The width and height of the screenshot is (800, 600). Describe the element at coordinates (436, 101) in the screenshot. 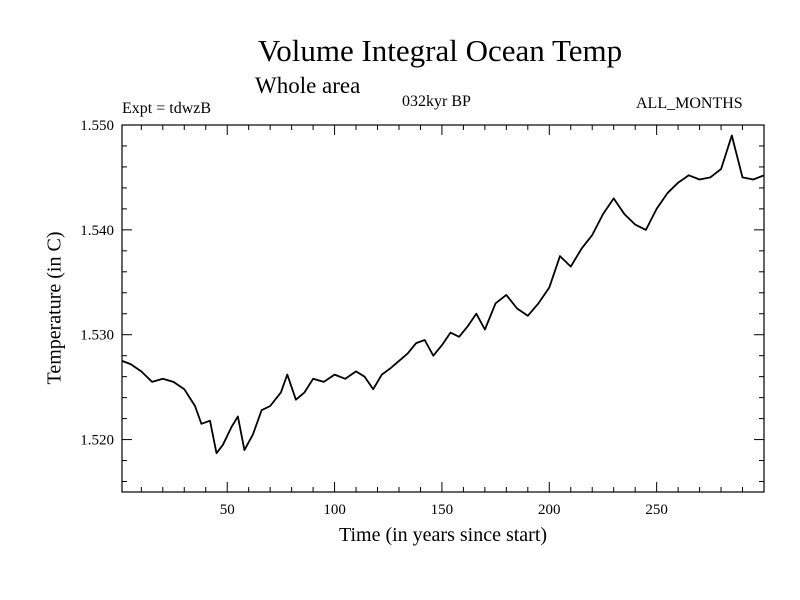

I see `period-label: 032kyr BP` at that location.